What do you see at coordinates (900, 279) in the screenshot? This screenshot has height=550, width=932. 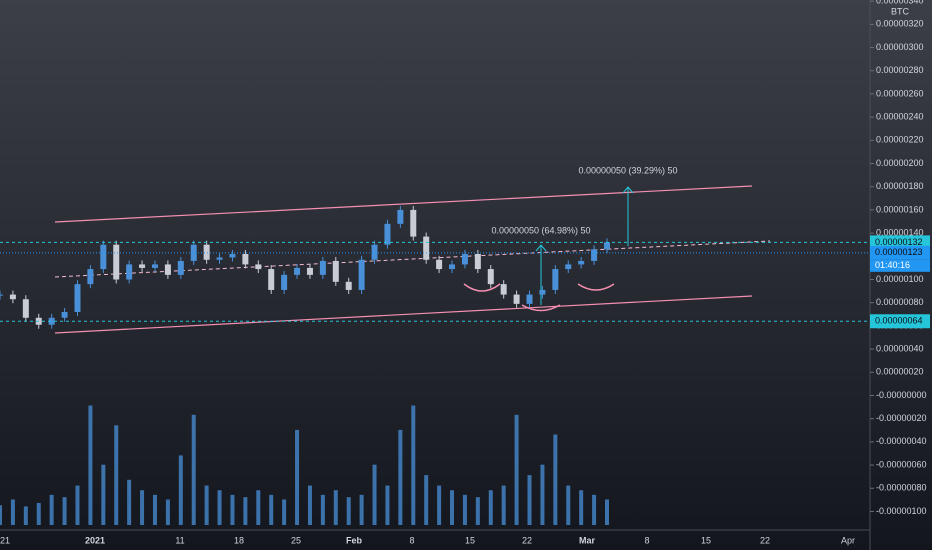 I see `y-tick-label: 0.00000100` at bounding box center [900, 279].